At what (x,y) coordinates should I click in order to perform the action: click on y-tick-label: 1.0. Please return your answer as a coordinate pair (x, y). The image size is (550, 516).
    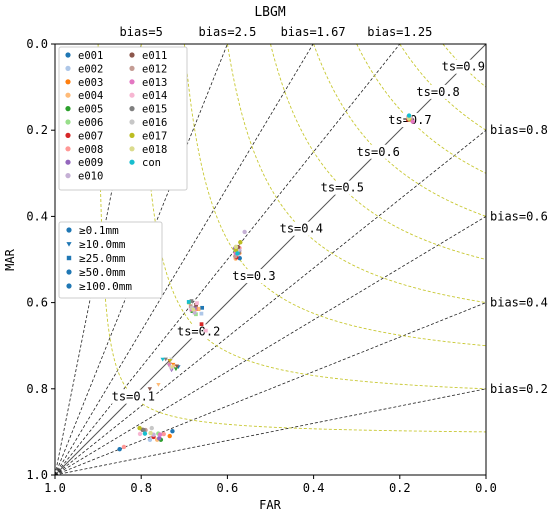
    Looking at the image, I should click on (37, 475).